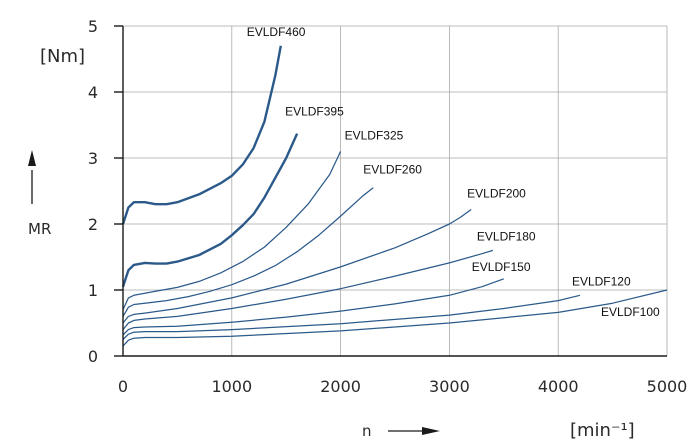 The image size is (696, 442). Describe the element at coordinates (340, 386) in the screenshot. I see `x-tick-label: 2000` at that location.